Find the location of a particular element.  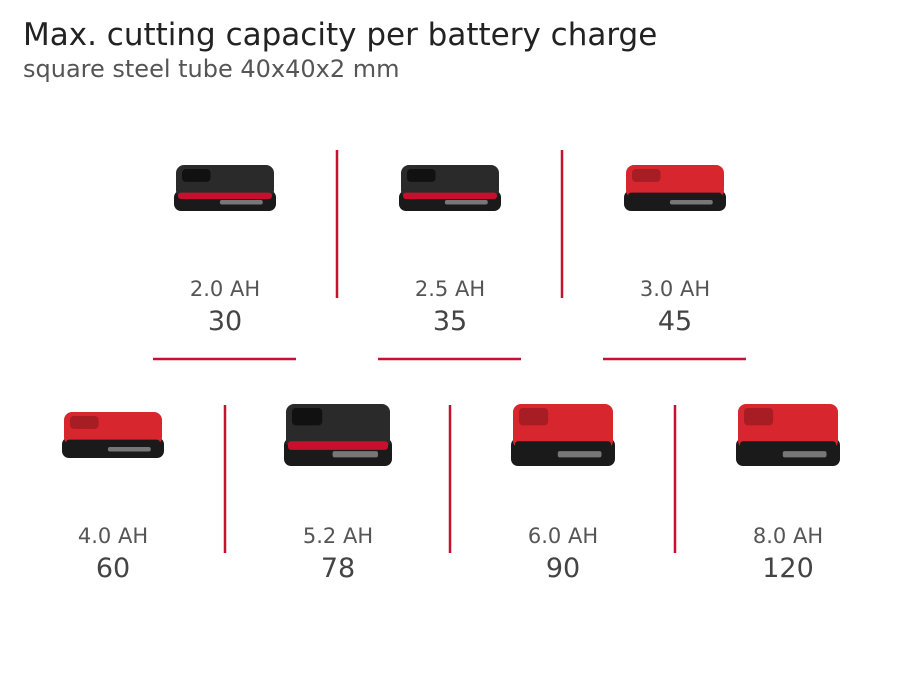

cut-count: 78 is located at coordinates (338, 568).